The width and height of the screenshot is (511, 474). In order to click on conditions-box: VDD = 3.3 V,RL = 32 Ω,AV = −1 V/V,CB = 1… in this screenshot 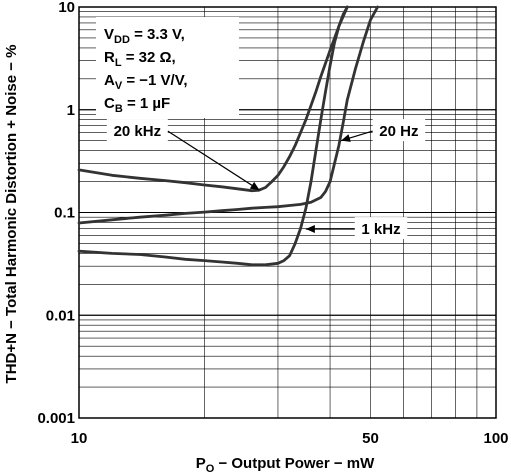, I will do `click(167, 67)`.